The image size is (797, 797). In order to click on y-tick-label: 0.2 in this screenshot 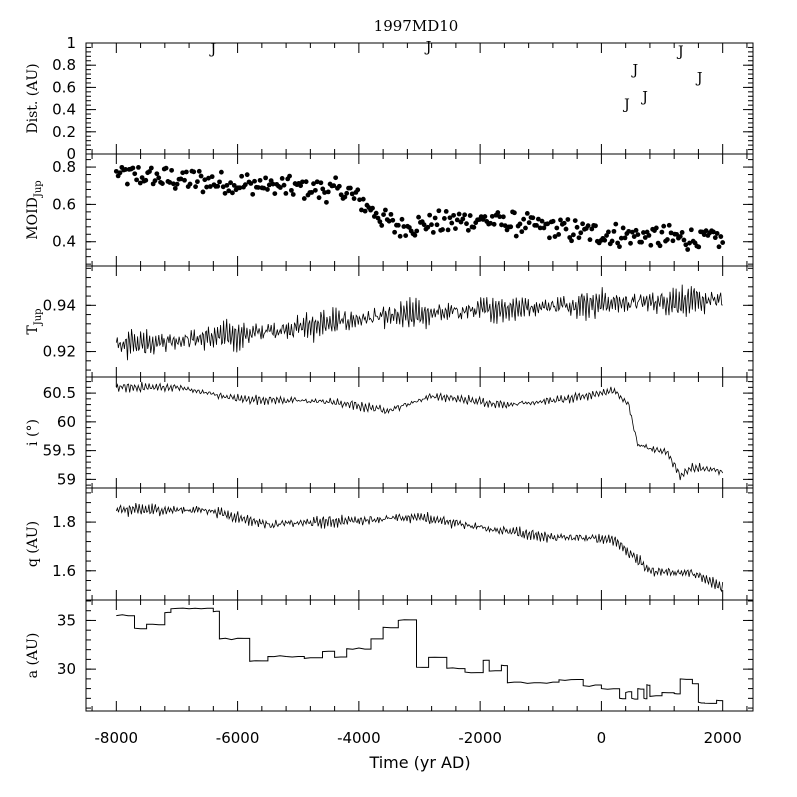, I will do `click(64, 132)`.